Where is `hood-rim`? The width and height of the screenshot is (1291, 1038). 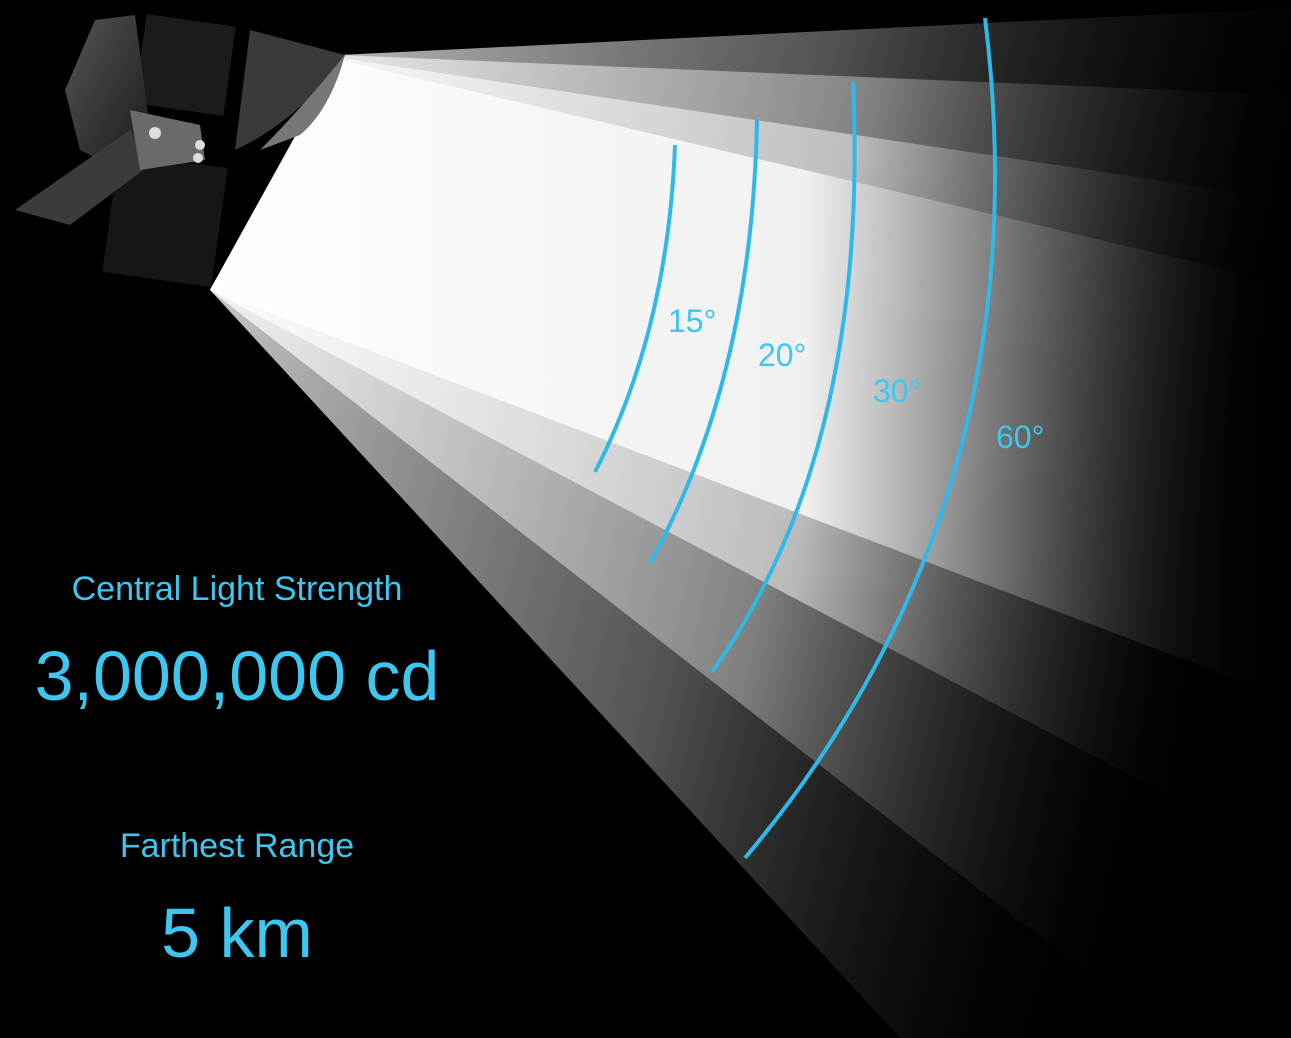 hood-rim is located at coordinates (302, 102).